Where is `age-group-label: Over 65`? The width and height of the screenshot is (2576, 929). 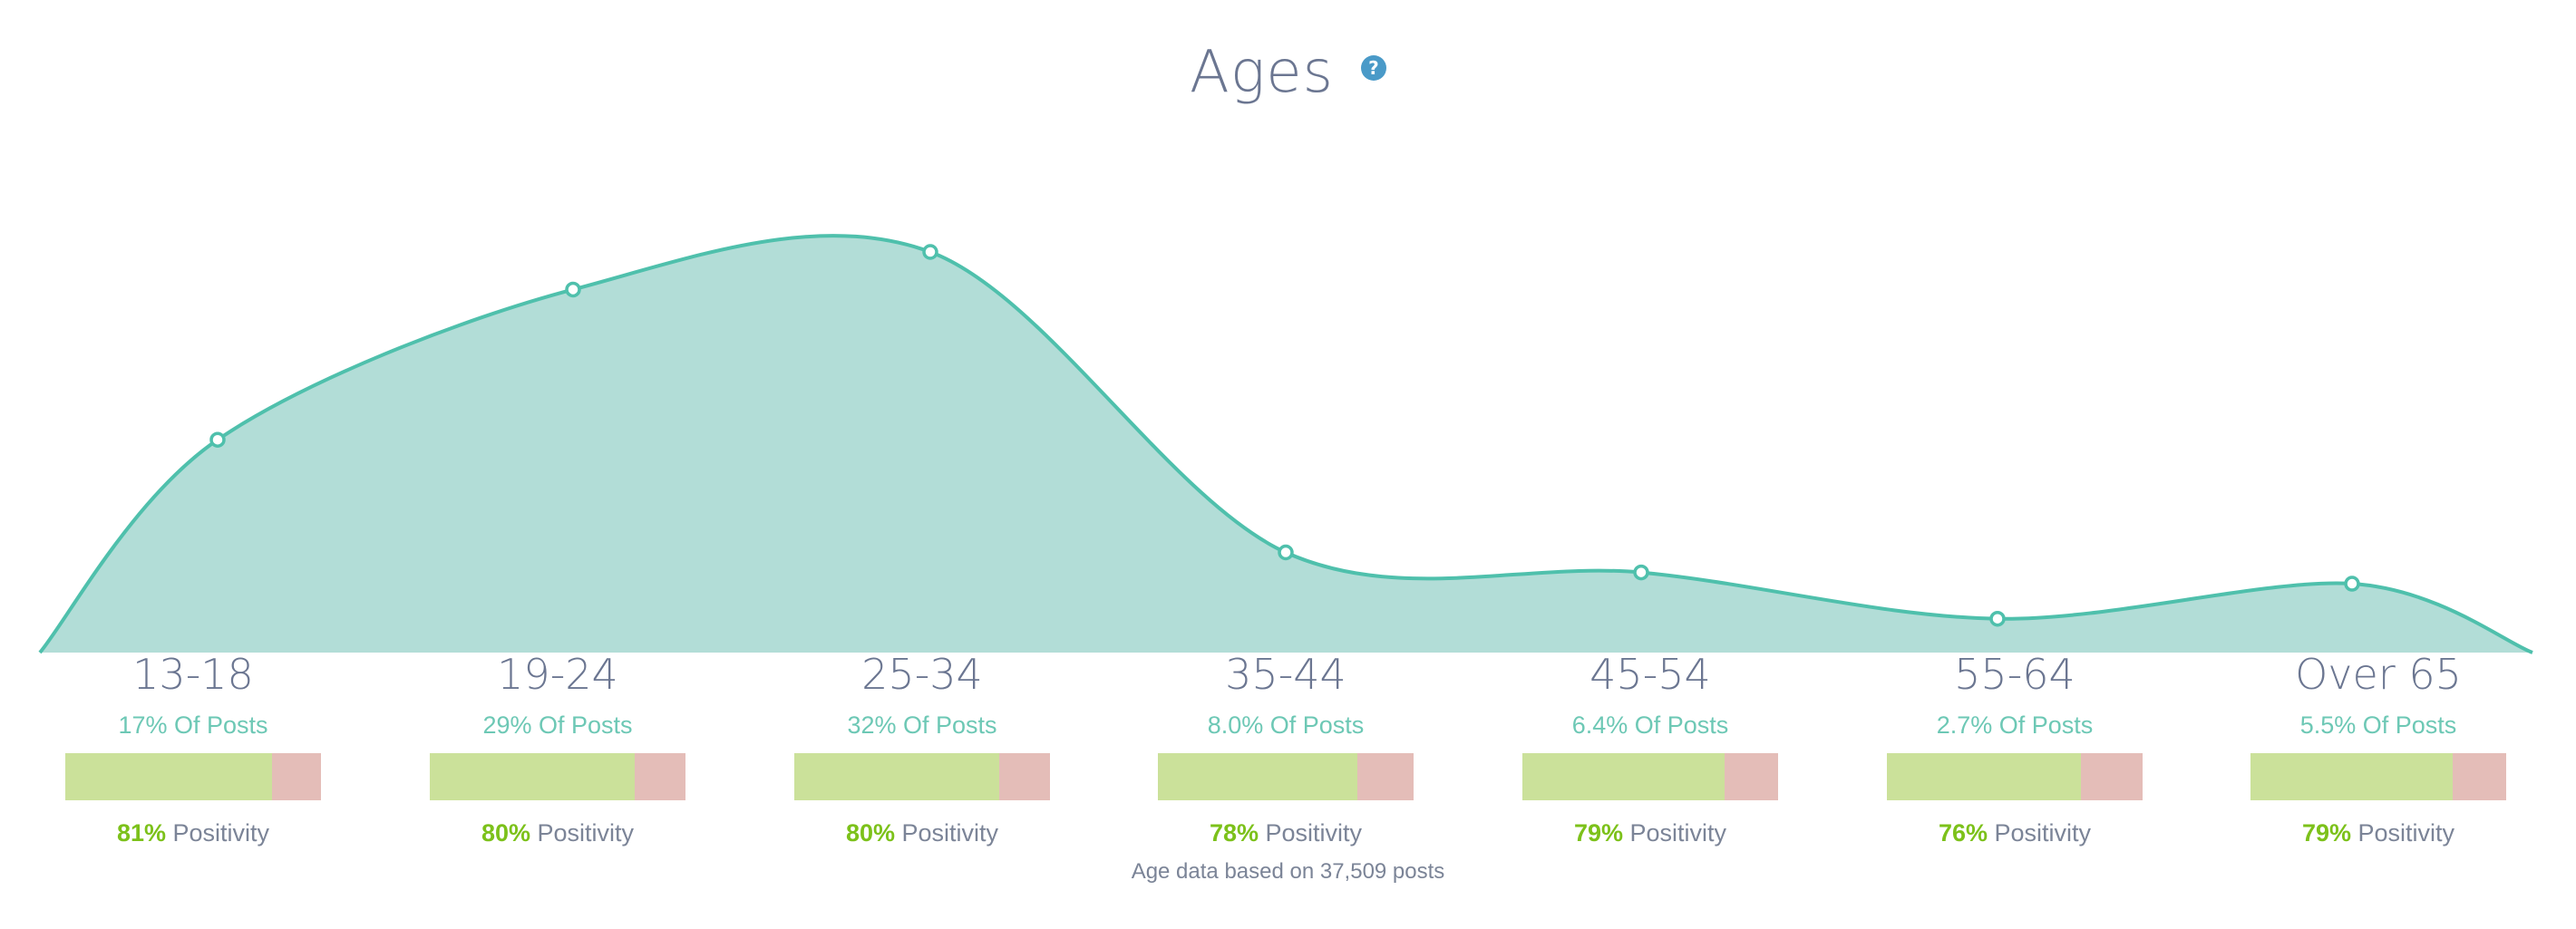 age-group-label: Over 65 is located at coordinates (2378, 674).